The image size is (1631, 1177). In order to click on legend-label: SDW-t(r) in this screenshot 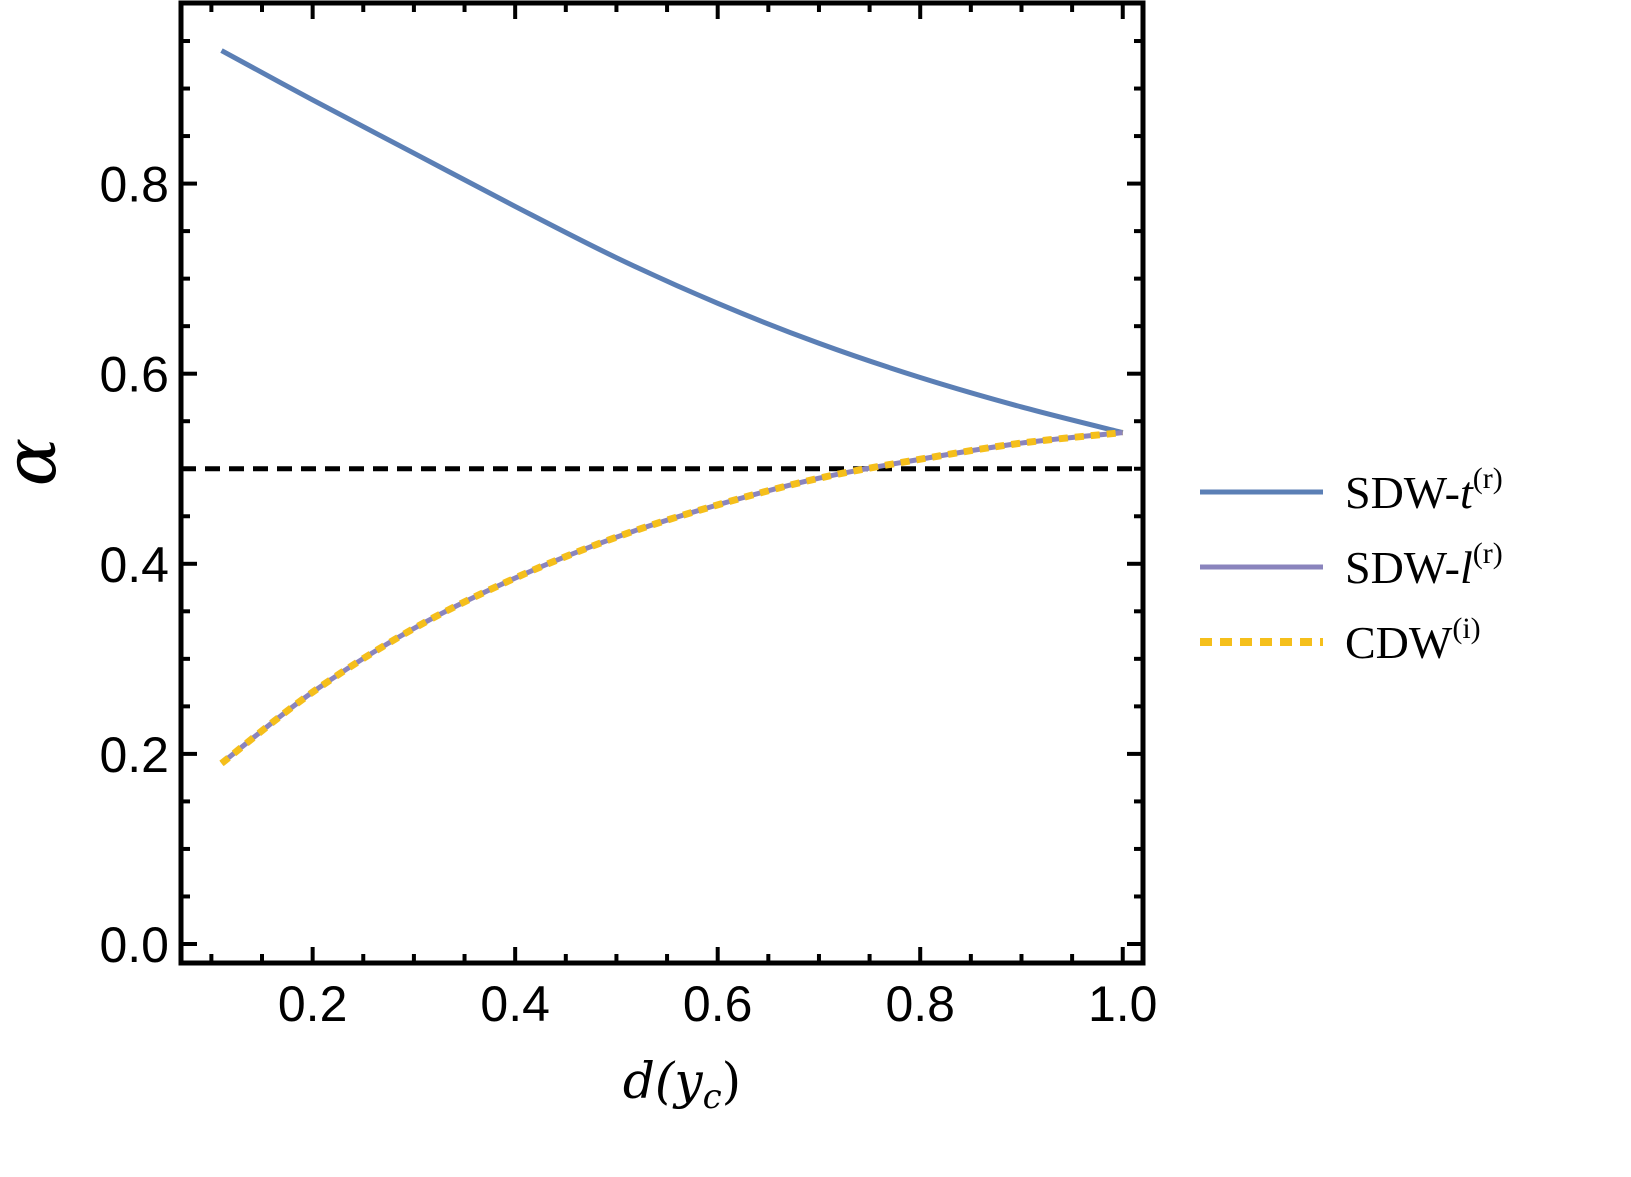, I will do `click(1424, 490)`.